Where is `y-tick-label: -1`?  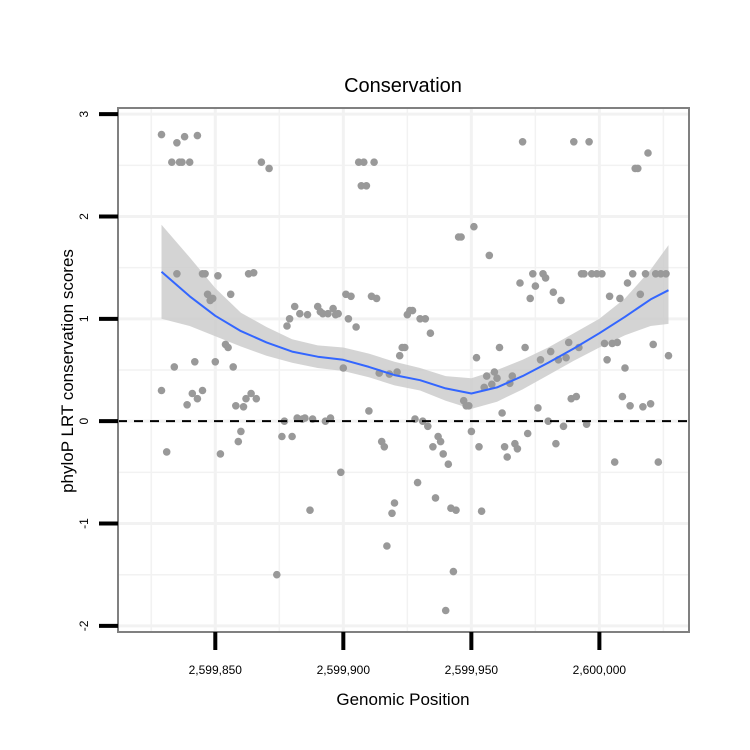 y-tick-label: -1 is located at coordinates (84, 523).